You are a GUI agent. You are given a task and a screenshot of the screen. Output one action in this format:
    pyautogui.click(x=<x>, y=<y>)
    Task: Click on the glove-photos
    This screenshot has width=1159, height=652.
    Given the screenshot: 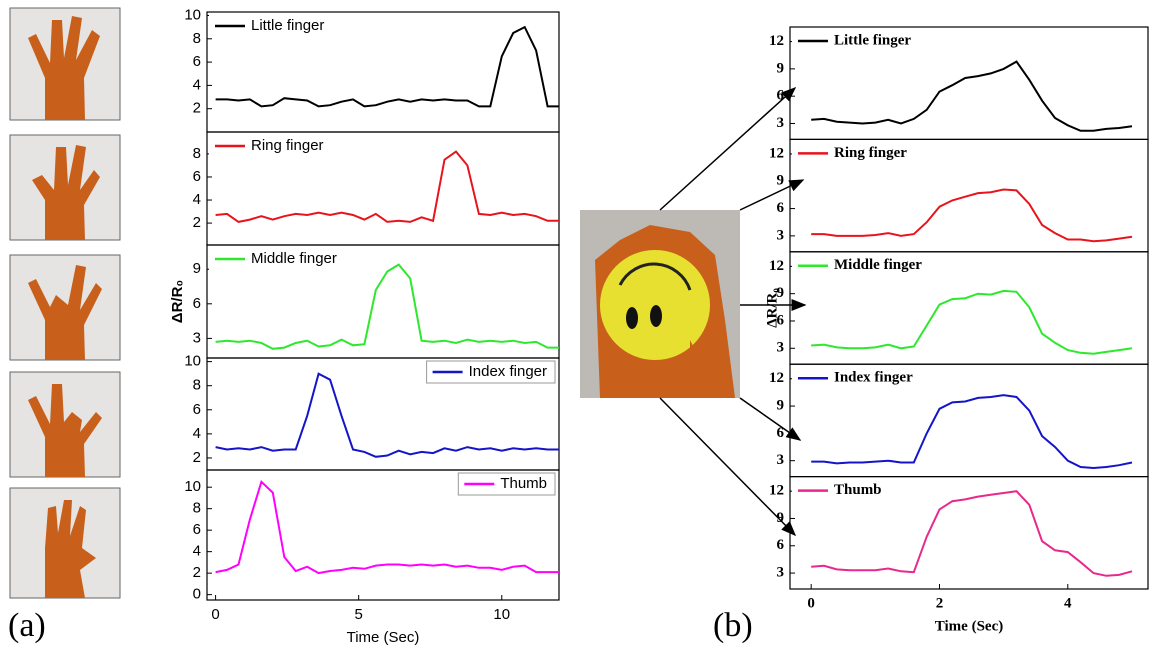 What is the action you would take?
    pyautogui.click(x=65, y=303)
    